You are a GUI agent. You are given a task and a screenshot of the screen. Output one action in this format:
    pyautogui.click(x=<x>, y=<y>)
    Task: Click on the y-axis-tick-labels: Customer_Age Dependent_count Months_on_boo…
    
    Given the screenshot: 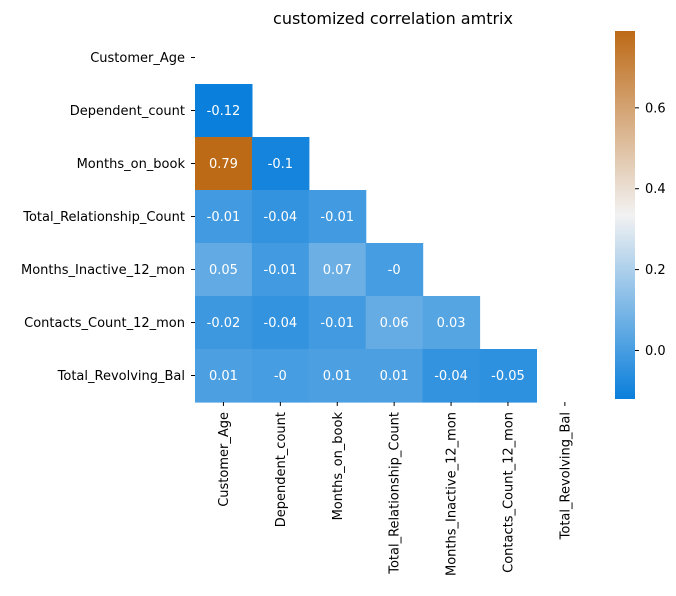 What is the action you would take?
    pyautogui.click(x=108, y=217)
    